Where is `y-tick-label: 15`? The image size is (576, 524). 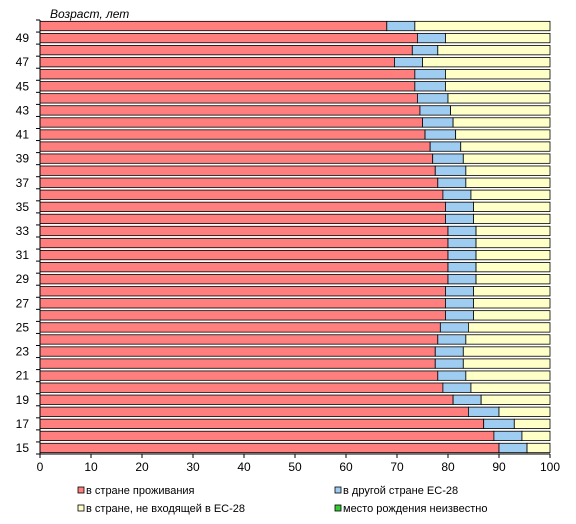
y-tick-label: 15 is located at coordinates (23, 448).